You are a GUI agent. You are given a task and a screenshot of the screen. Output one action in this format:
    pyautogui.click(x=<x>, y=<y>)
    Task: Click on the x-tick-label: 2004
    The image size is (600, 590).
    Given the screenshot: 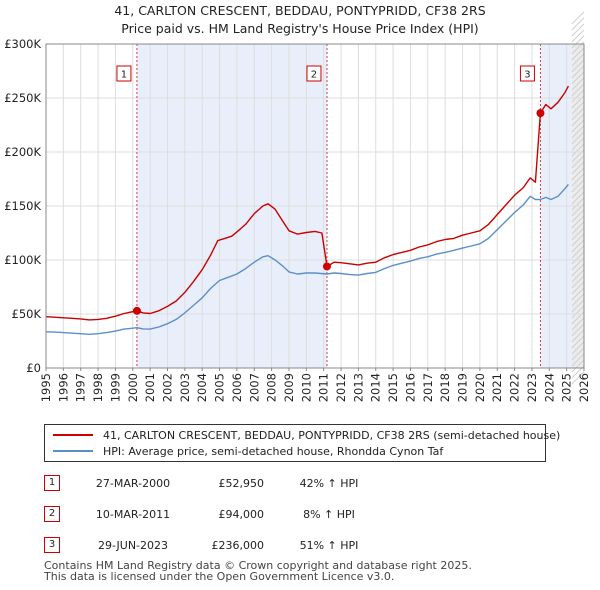 What is the action you would take?
    pyautogui.click(x=202, y=387)
    